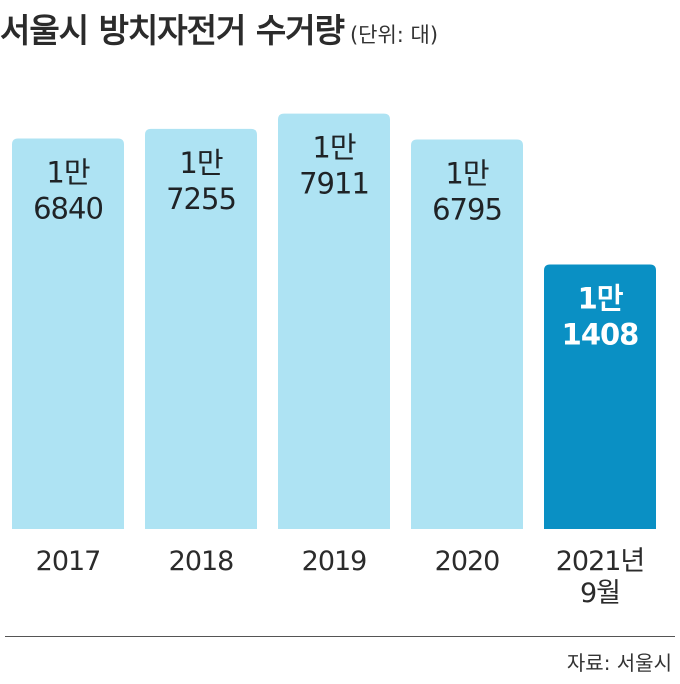 The width and height of the screenshot is (680, 684). I want to click on chart-title-text: 서울시 방치자전거 수거량, so click(172, 30).